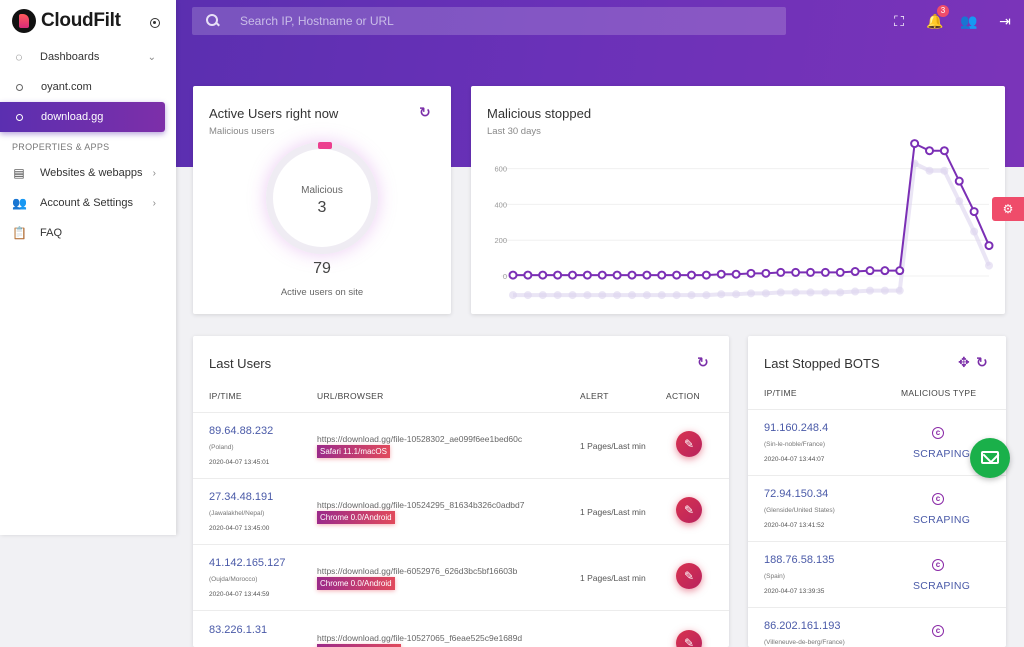 The width and height of the screenshot is (1024, 647). Describe the element at coordinates (936, 18) in the screenshot. I see `bell-icon: 🔔 3` at that location.